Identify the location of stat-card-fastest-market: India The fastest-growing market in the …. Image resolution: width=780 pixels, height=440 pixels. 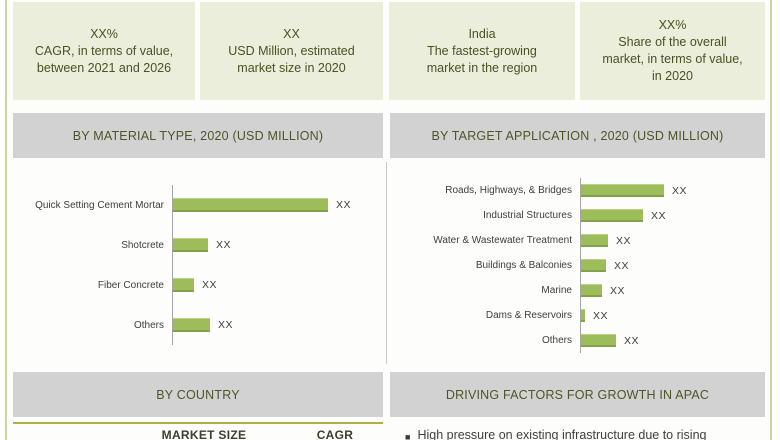
(482, 51).